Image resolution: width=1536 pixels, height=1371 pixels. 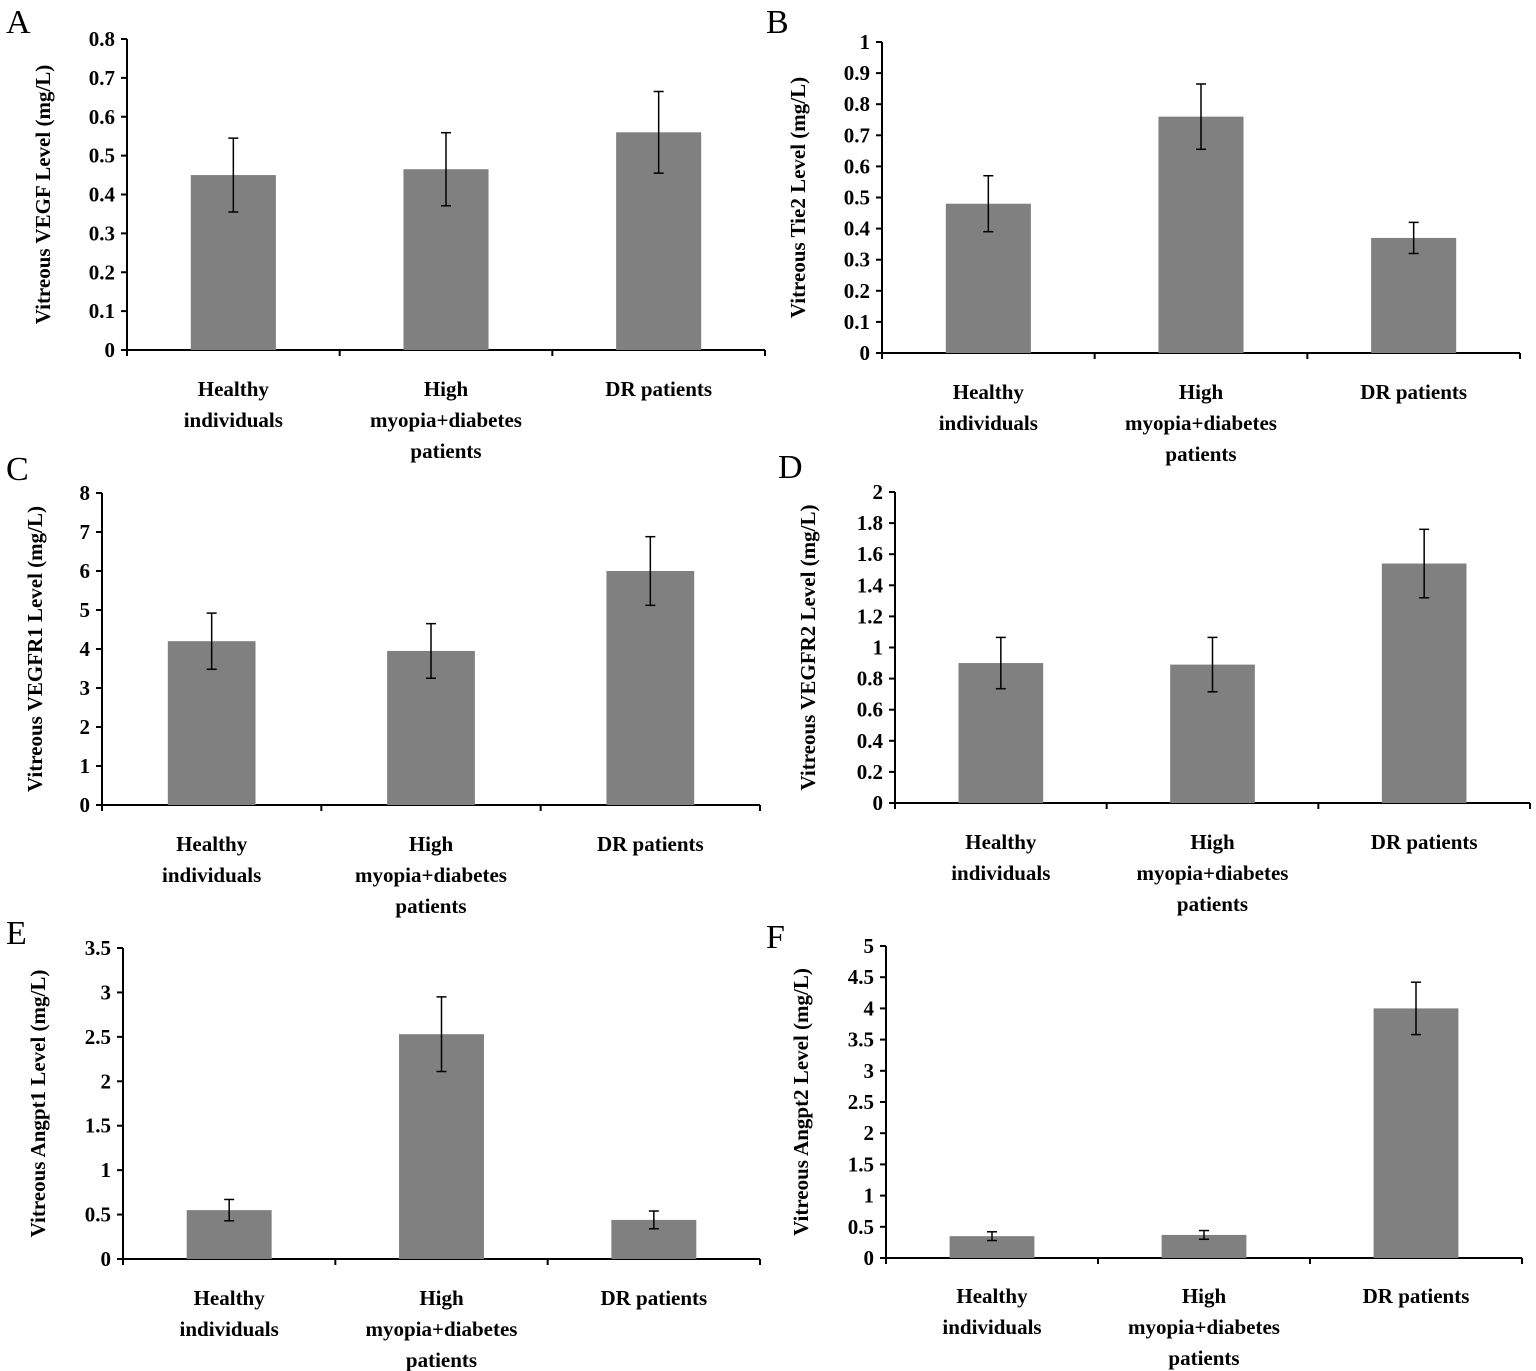 What do you see at coordinates (18, 22) in the screenshot?
I see `panel-letter: A` at bounding box center [18, 22].